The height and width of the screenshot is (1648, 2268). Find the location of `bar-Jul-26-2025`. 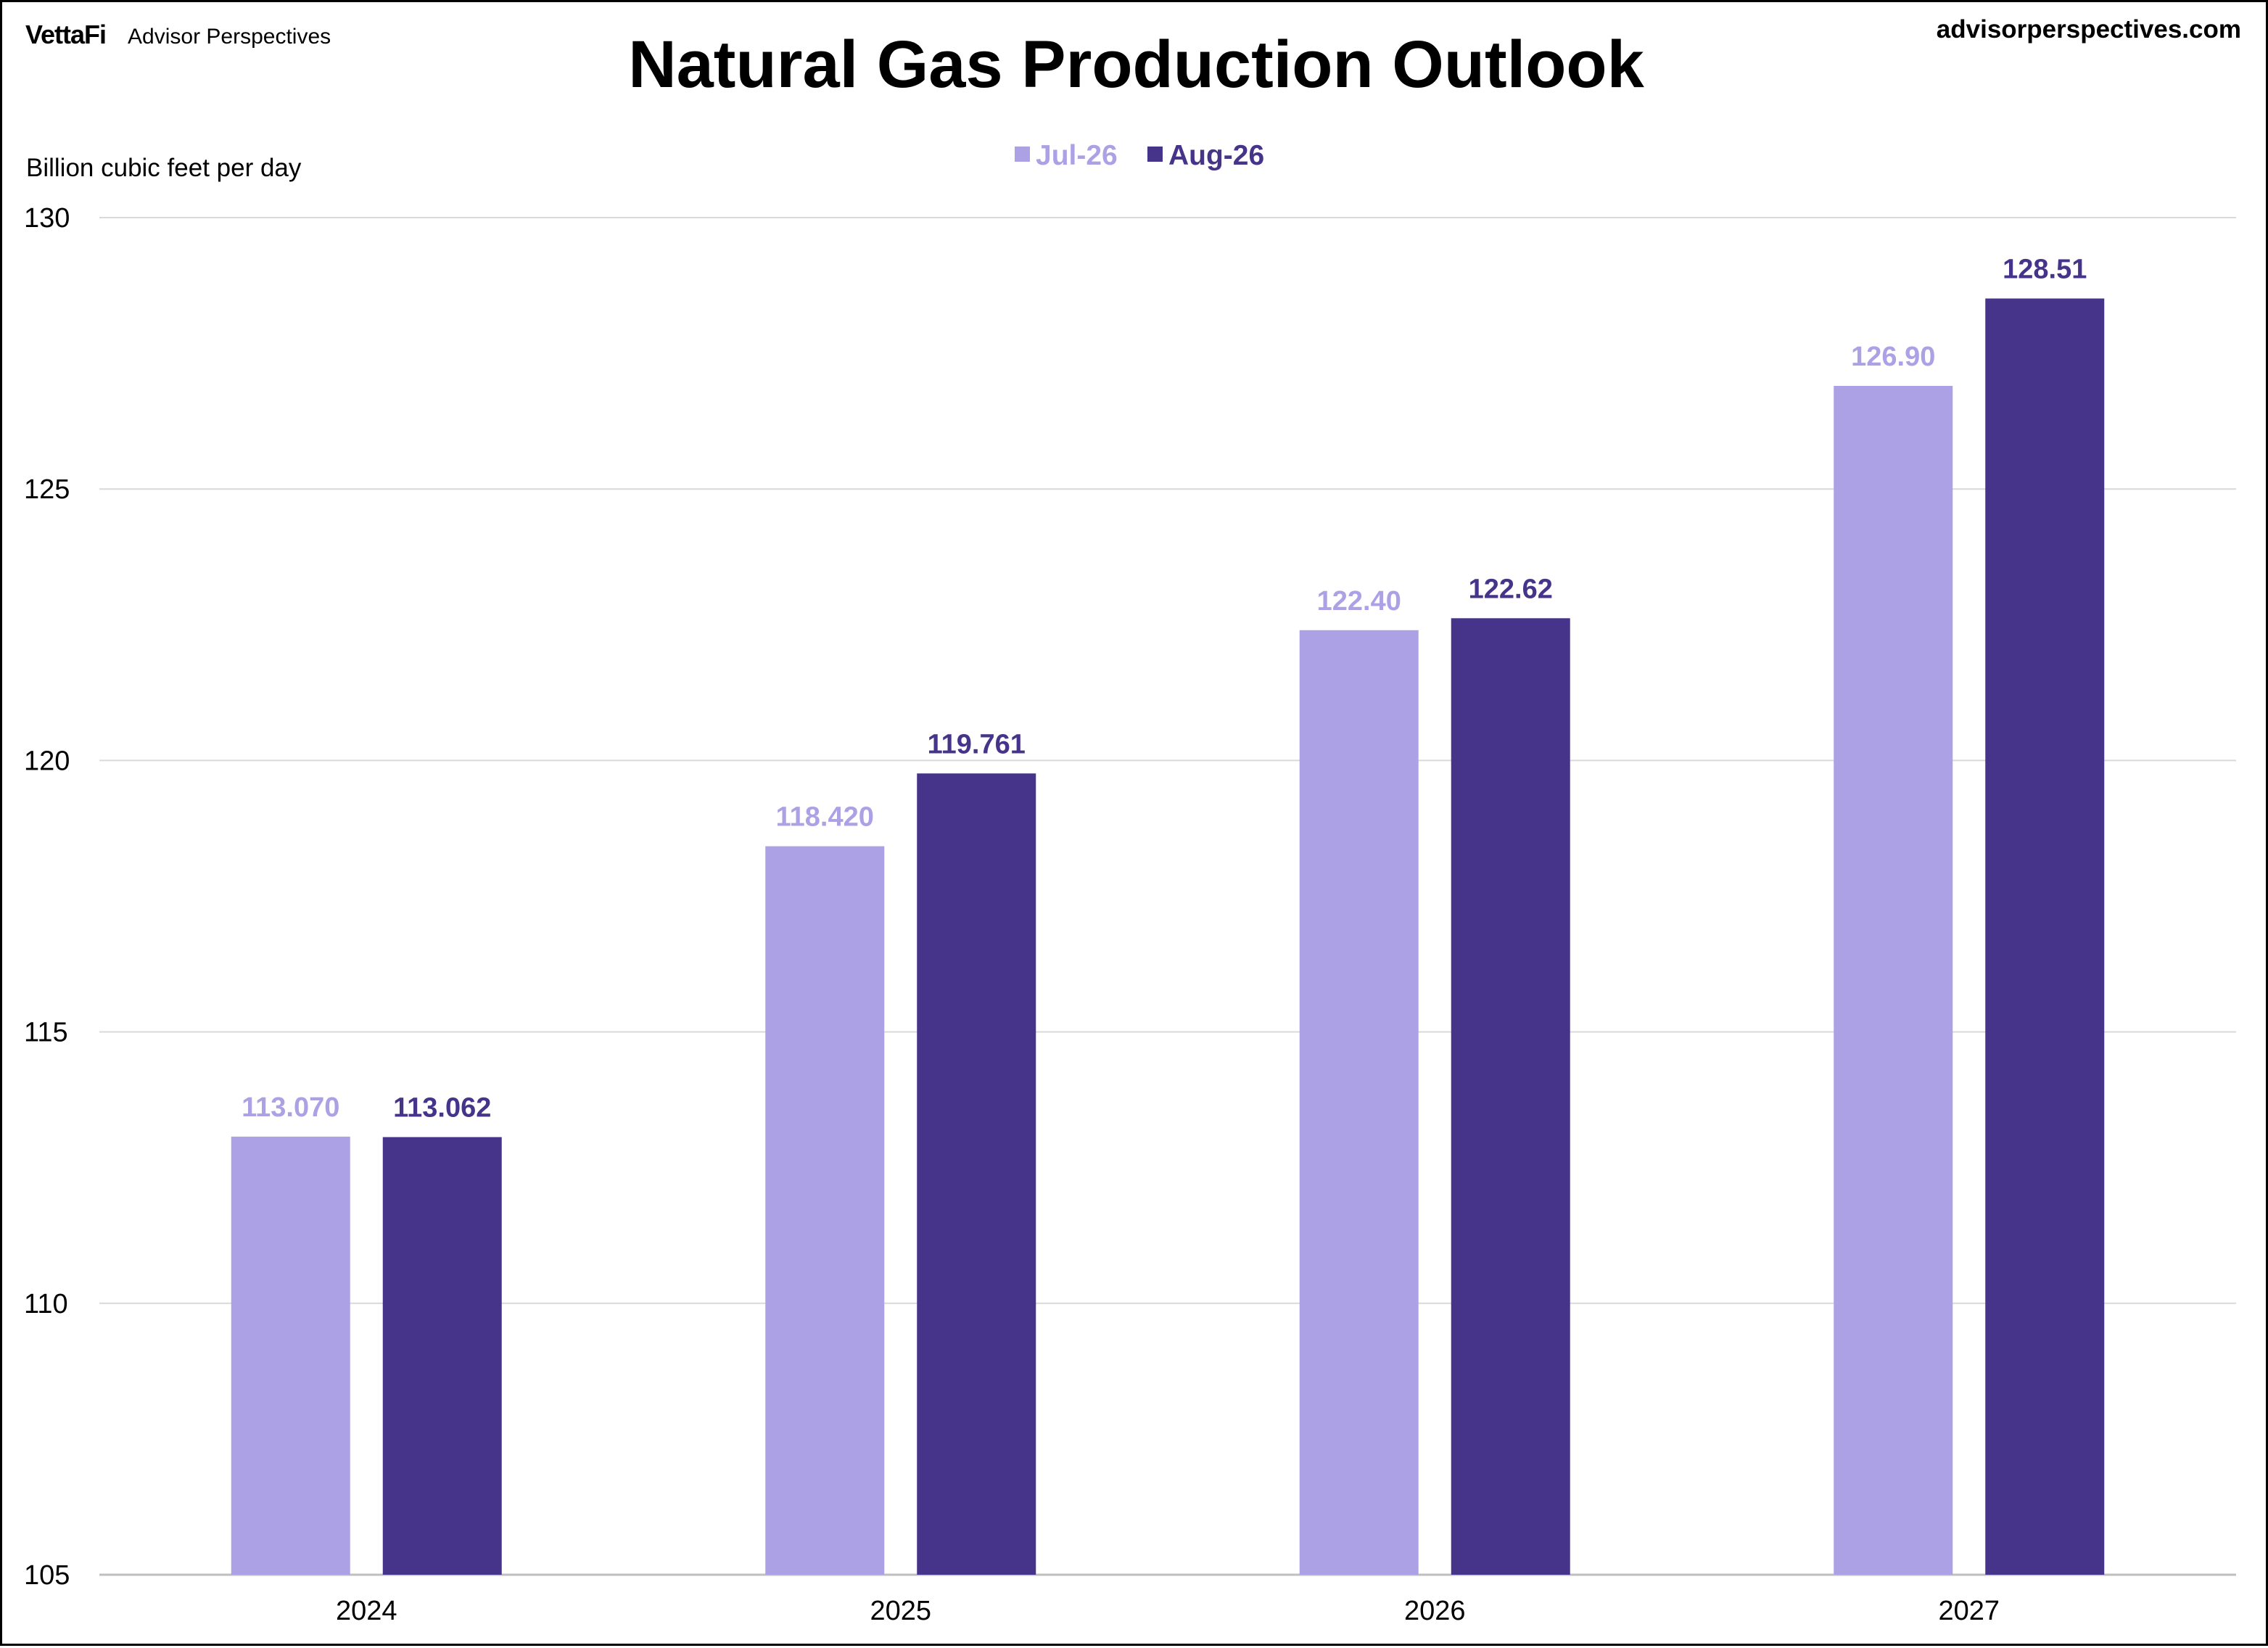

bar-Jul-26-2025 is located at coordinates (825, 1210).